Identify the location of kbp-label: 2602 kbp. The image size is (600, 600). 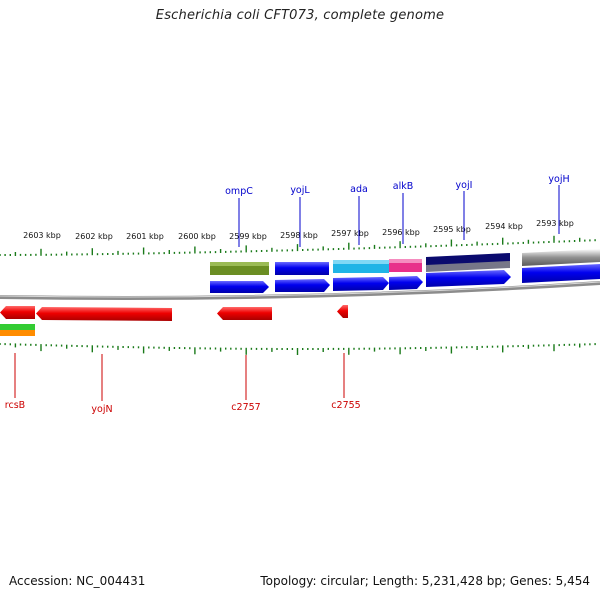
(94, 236).